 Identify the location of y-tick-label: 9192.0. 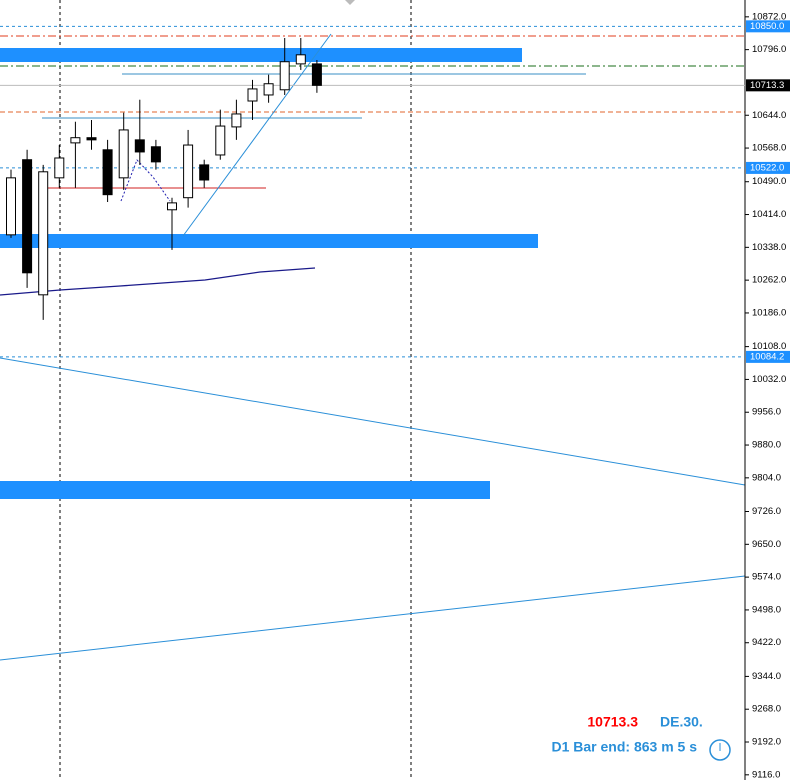
(766, 742).